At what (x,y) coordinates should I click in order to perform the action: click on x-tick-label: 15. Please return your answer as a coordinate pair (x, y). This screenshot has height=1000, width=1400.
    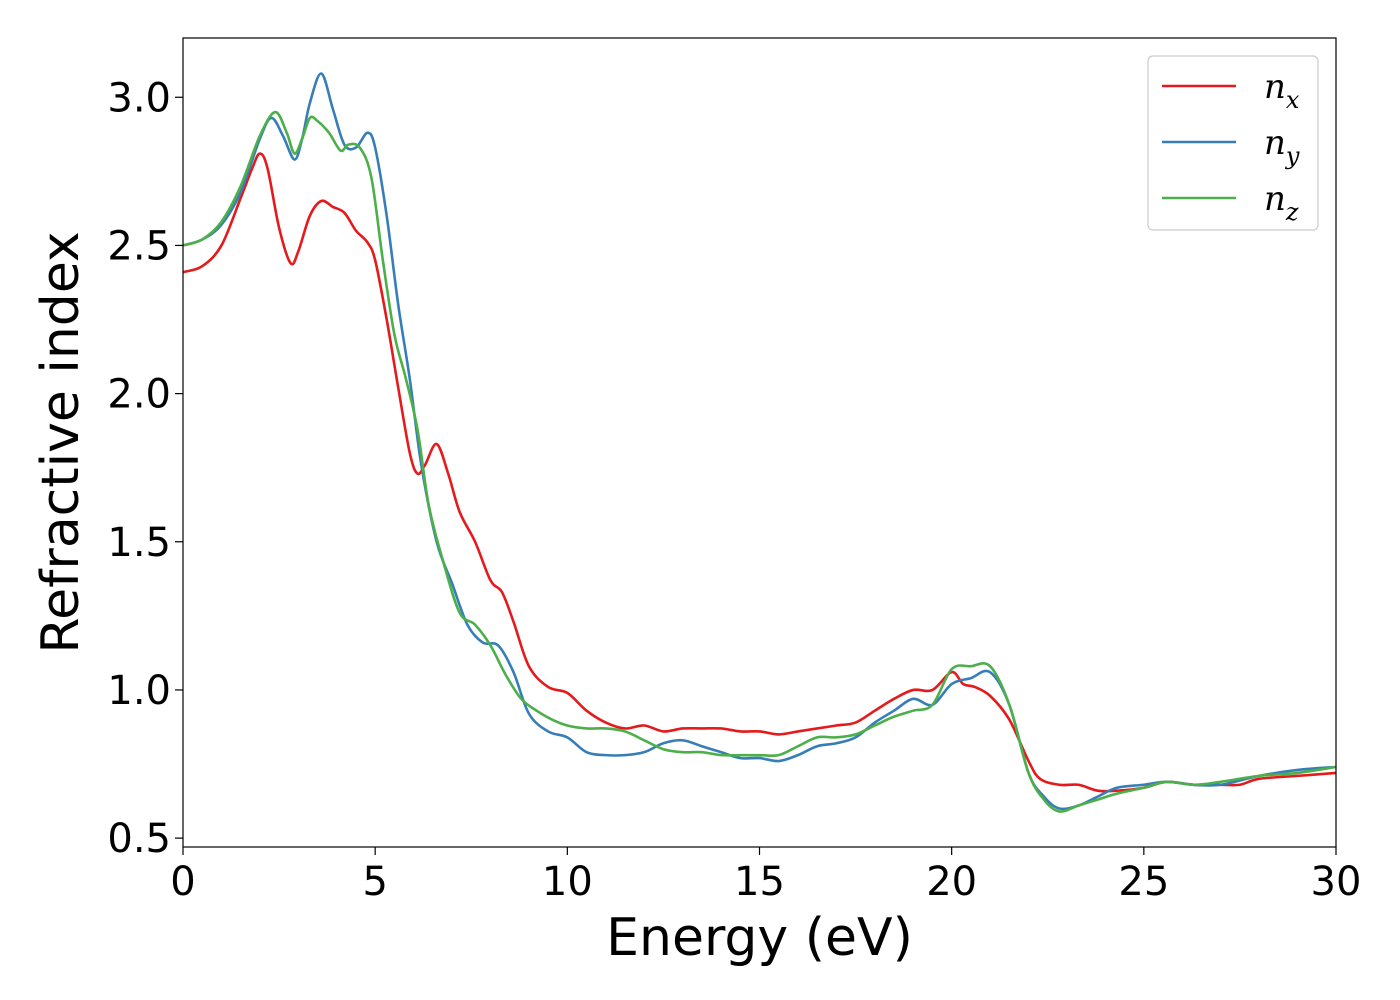
    Looking at the image, I should click on (759, 882).